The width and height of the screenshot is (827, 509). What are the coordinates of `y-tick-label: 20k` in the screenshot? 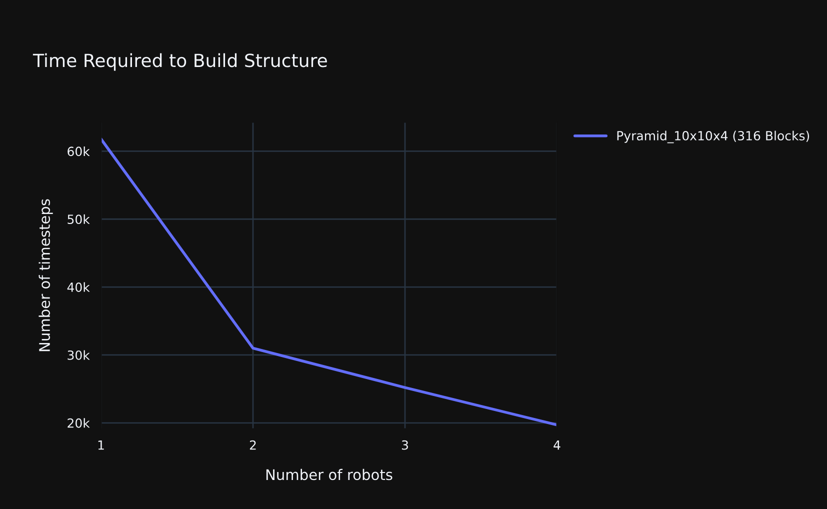 It's located at (79, 423).